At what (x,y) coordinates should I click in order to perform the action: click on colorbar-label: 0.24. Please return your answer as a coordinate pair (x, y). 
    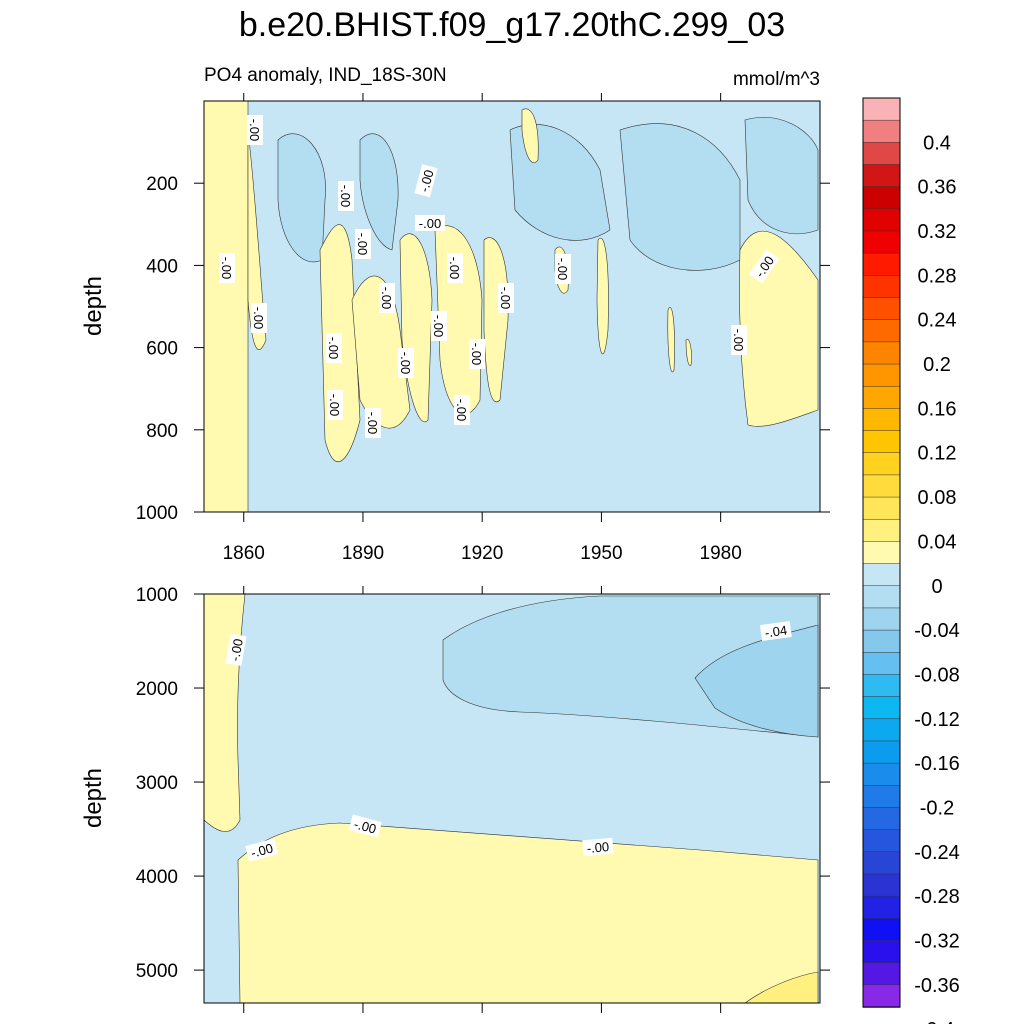
    Looking at the image, I should click on (937, 321).